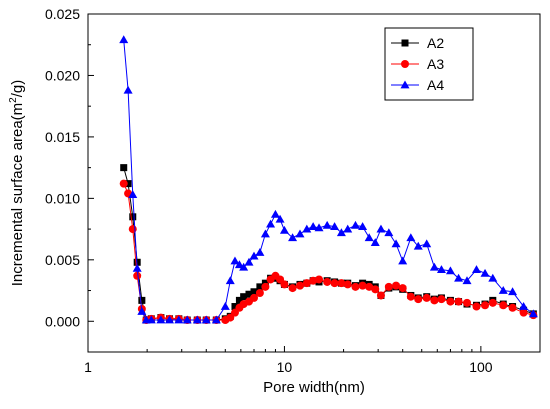  What do you see at coordinates (62, 321) in the screenshot?
I see `y-tick-label: 0.000` at bounding box center [62, 321].